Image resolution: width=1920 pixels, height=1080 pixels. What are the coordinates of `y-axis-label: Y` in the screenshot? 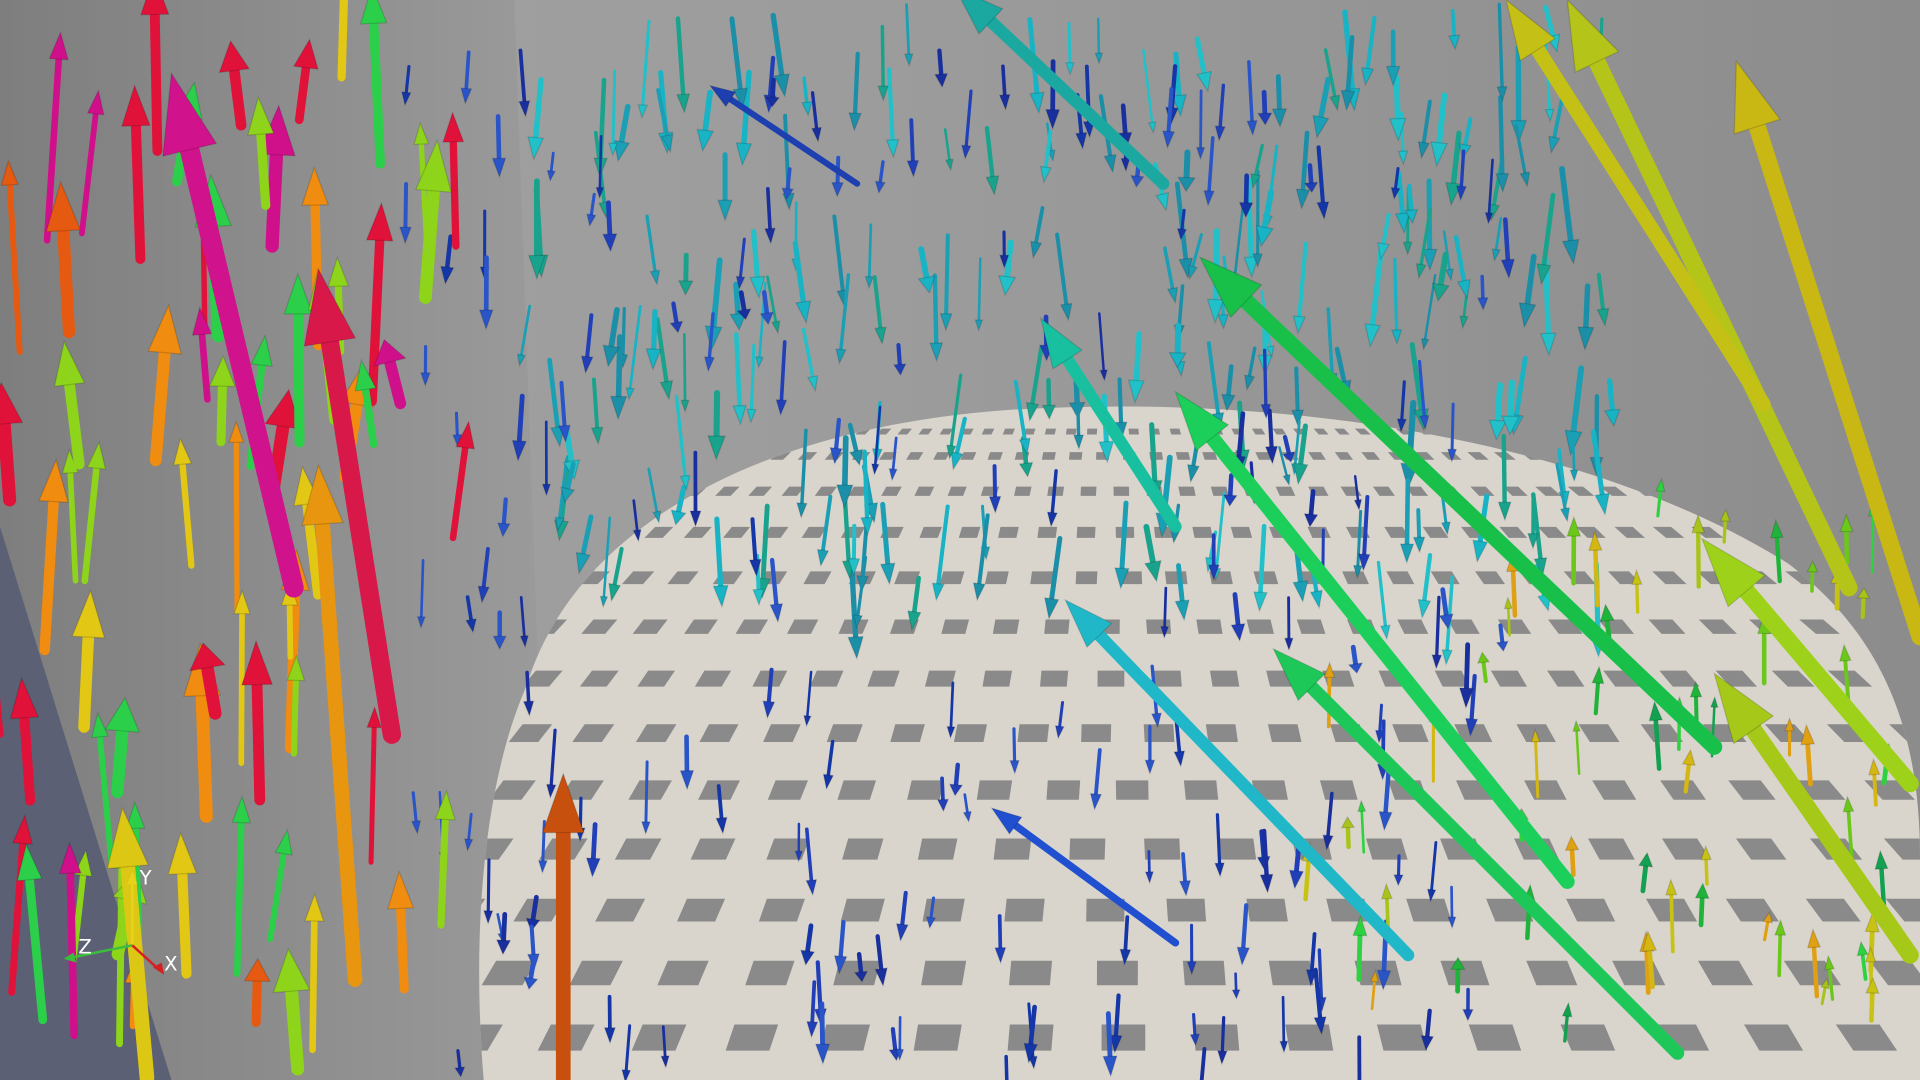 It's located at (145, 878).